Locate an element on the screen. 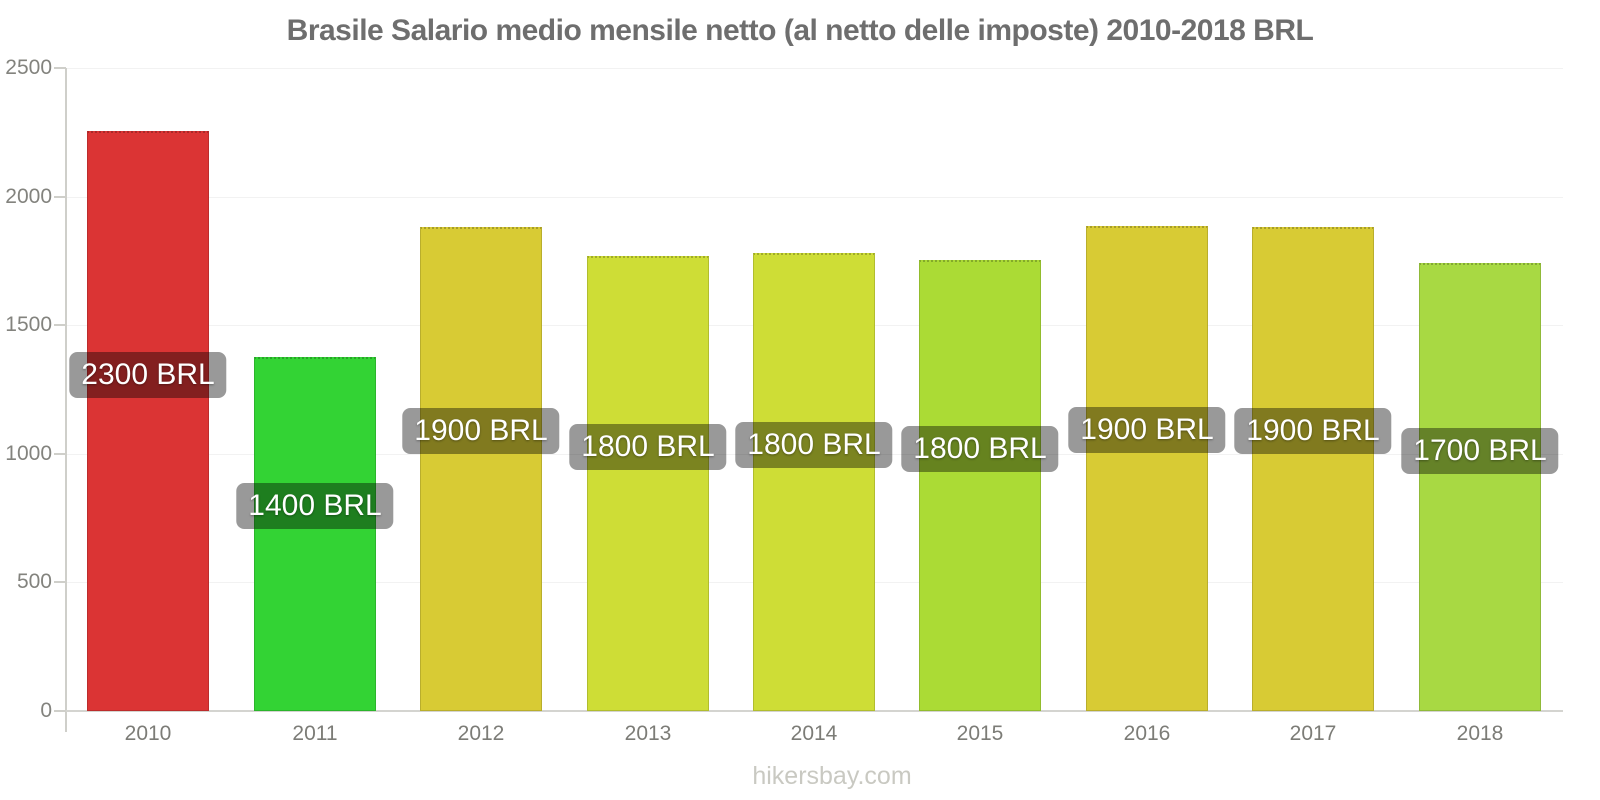  bar-value-label-2013: 1800 BRL is located at coordinates (648, 447).